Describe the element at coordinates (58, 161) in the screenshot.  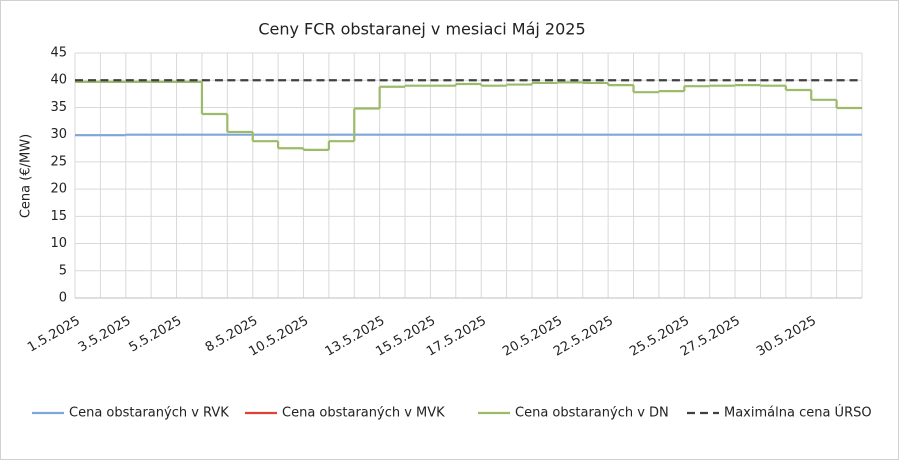
I see `y-tick-label: 25` at that location.